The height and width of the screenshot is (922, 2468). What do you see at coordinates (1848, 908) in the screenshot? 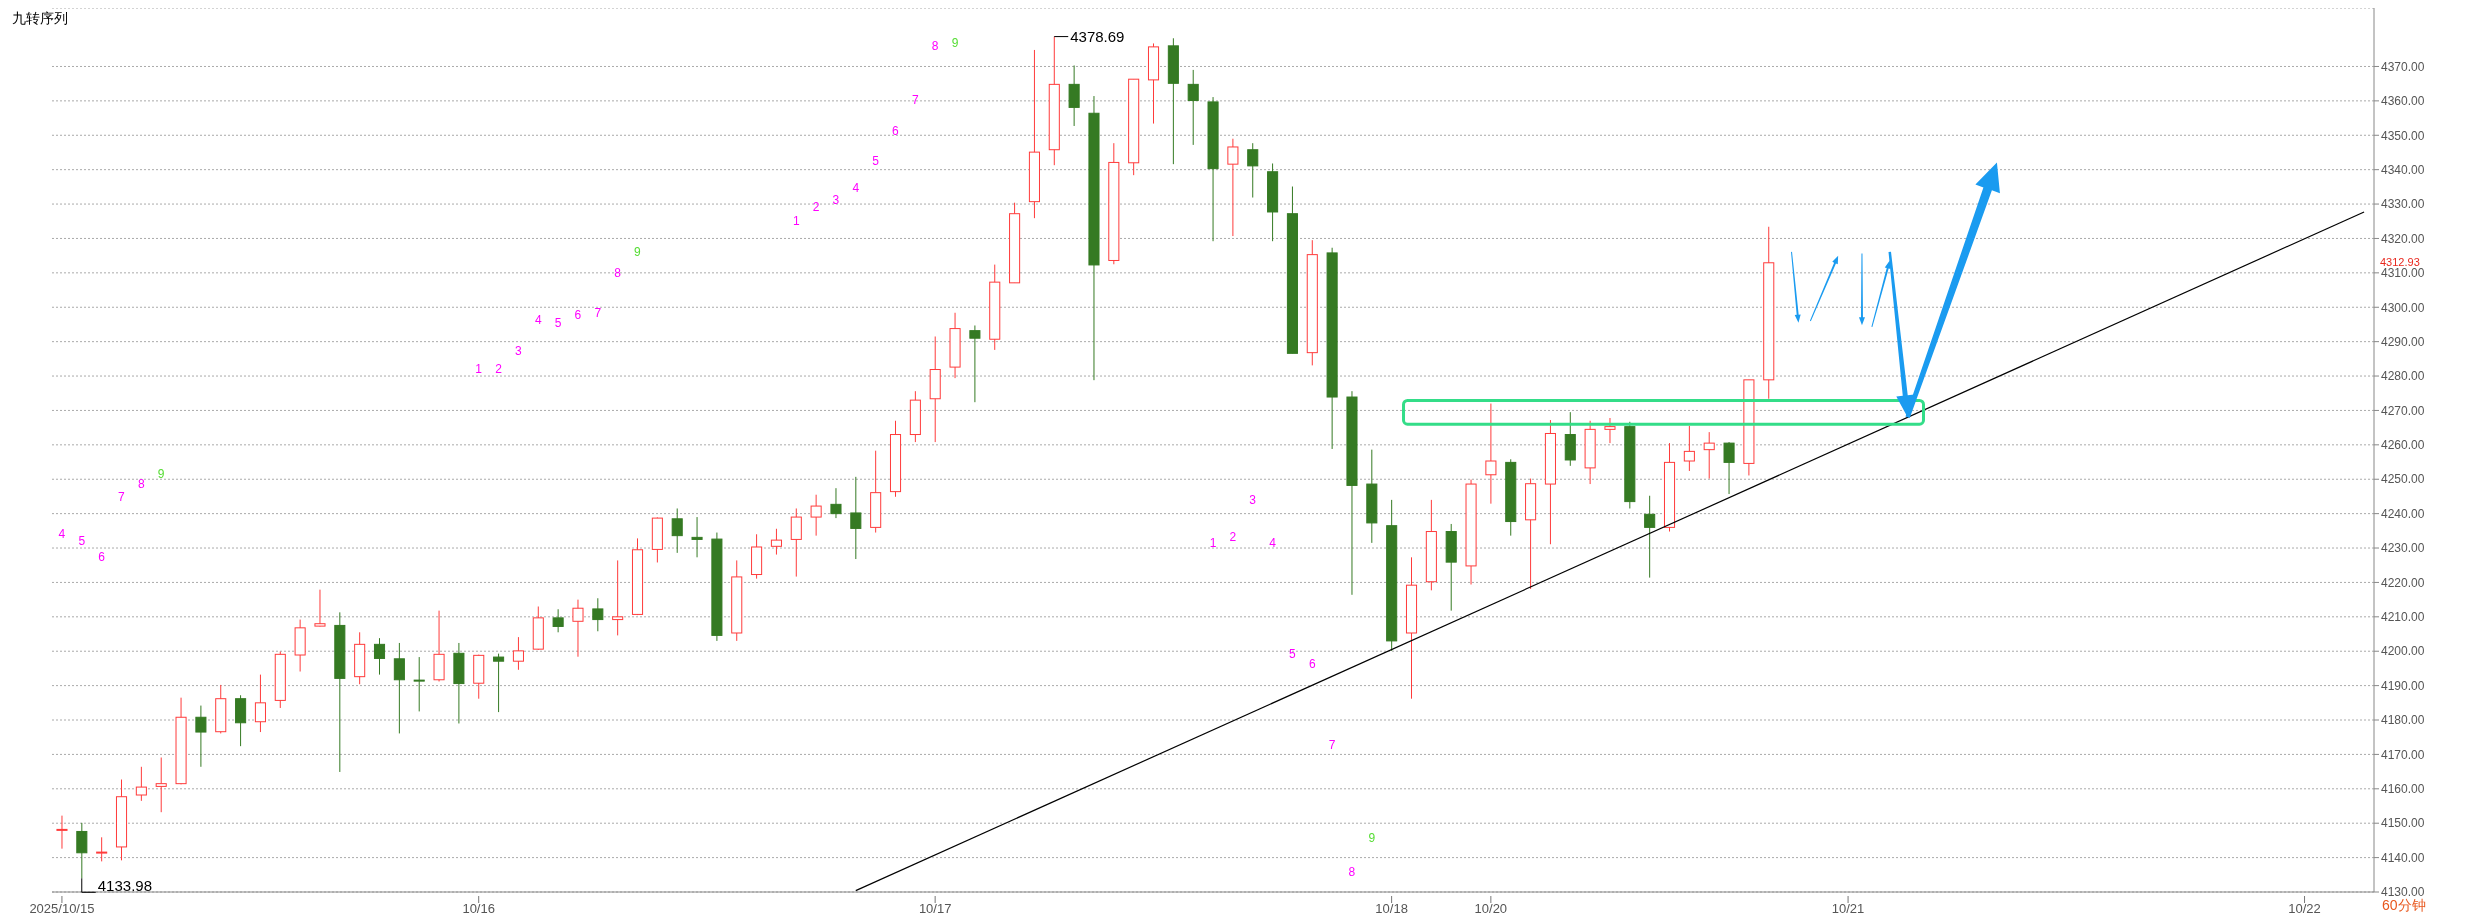
I see `x-tick-label: 10/21` at bounding box center [1848, 908].